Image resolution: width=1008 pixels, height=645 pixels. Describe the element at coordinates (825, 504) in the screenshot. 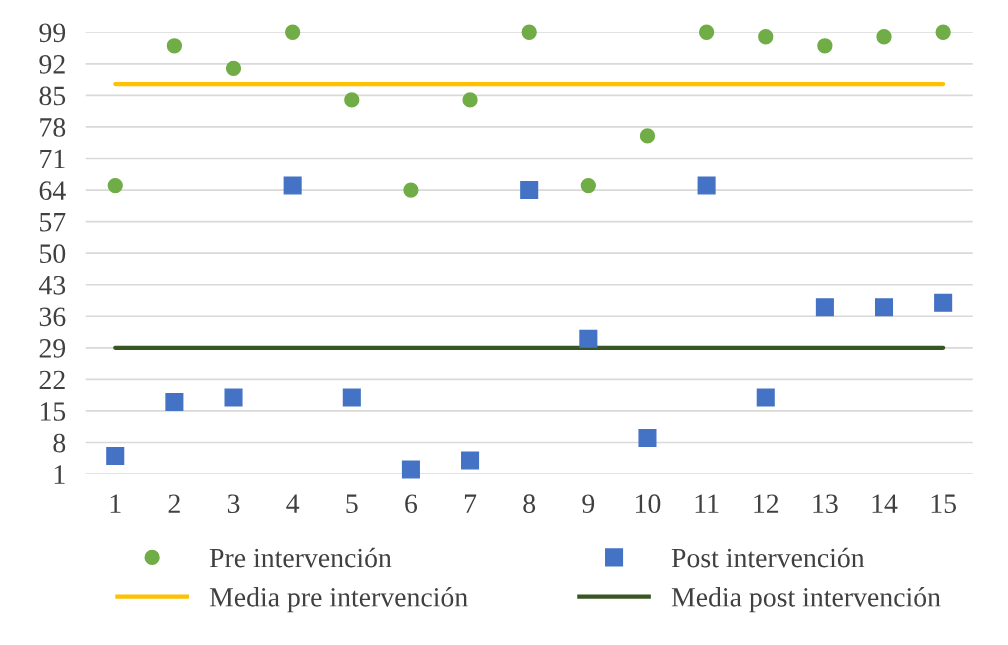

I see `x-tick-label: 13` at that location.